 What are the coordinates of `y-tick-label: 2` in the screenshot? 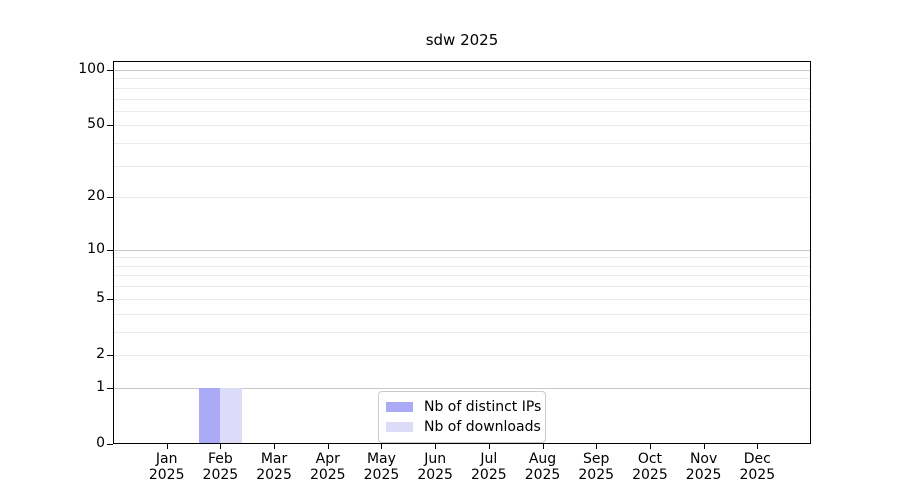 It's located at (100, 353).